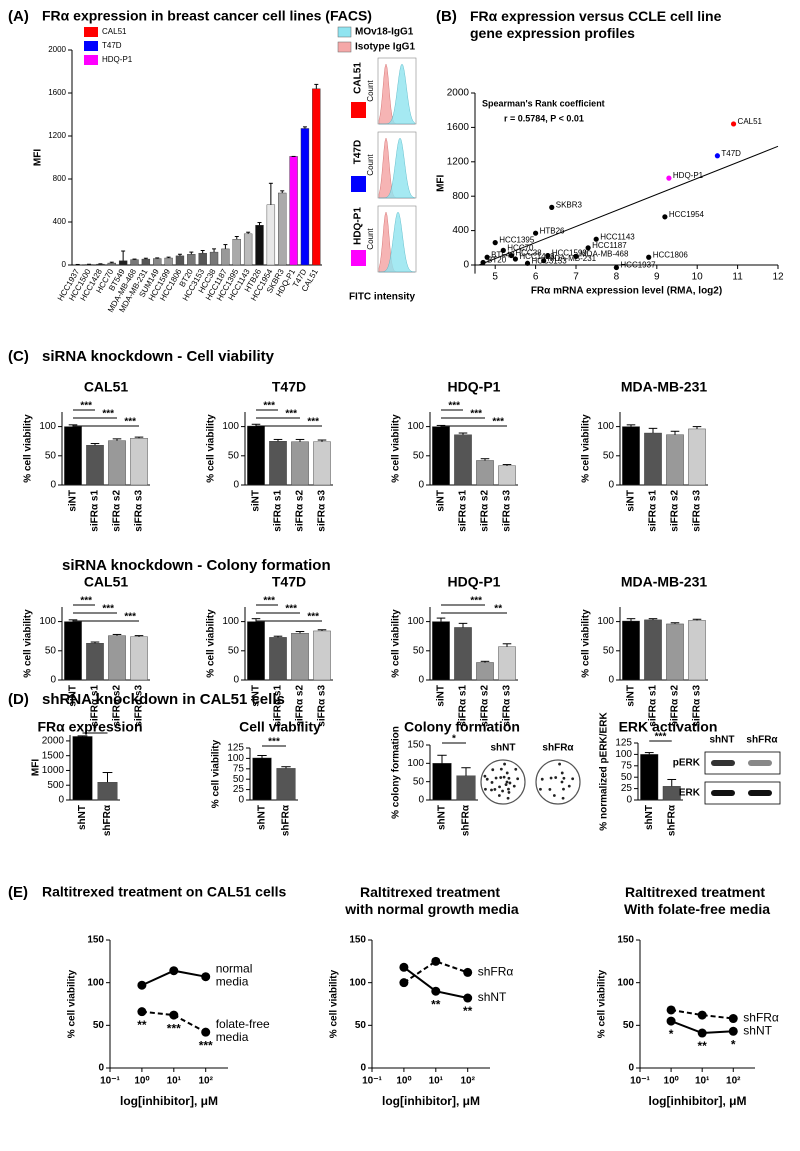  What do you see at coordinates (358, 258) in the screenshot?
I see `row-color` at bounding box center [358, 258].